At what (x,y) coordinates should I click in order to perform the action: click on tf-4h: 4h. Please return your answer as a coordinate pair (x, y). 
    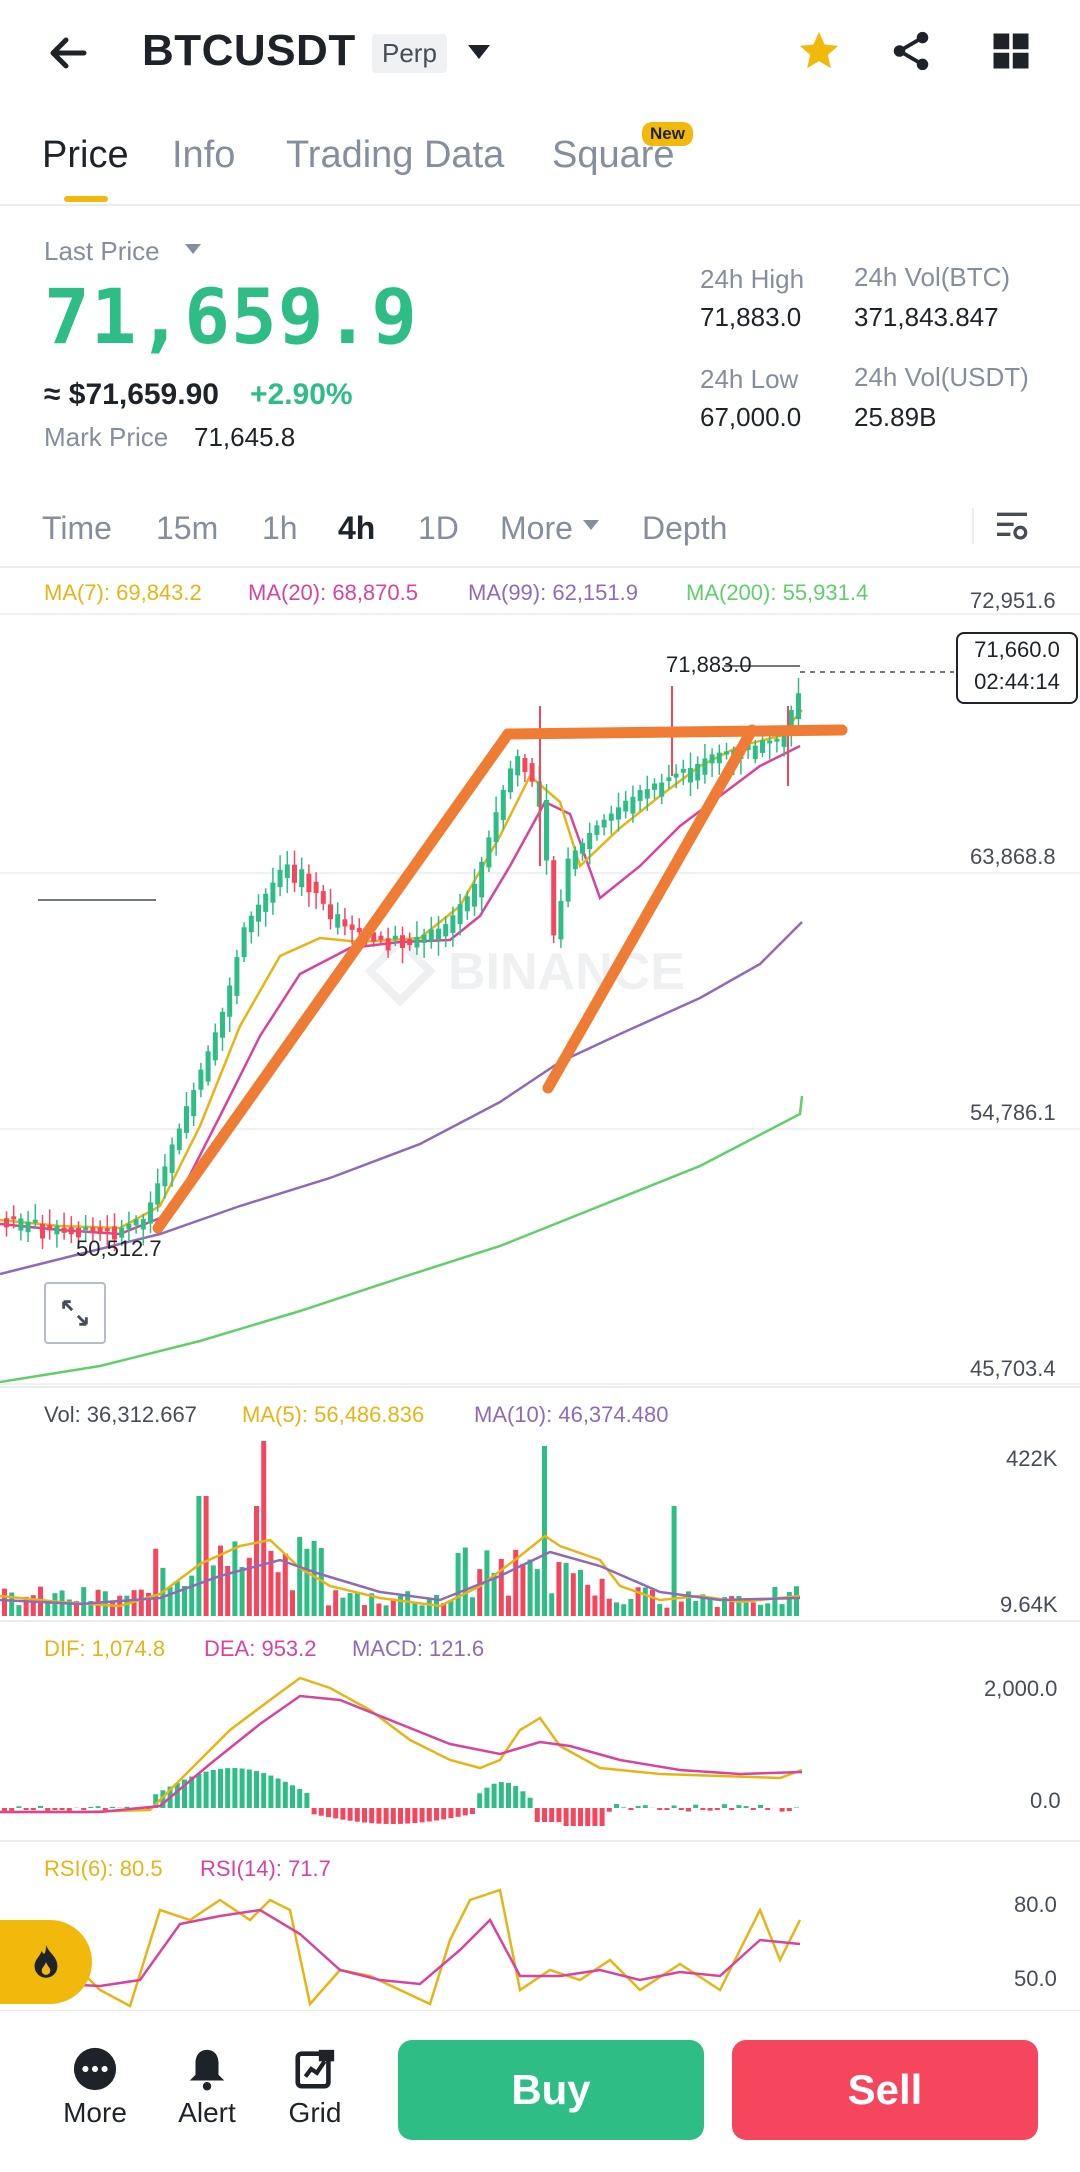
    Looking at the image, I should click on (356, 528).